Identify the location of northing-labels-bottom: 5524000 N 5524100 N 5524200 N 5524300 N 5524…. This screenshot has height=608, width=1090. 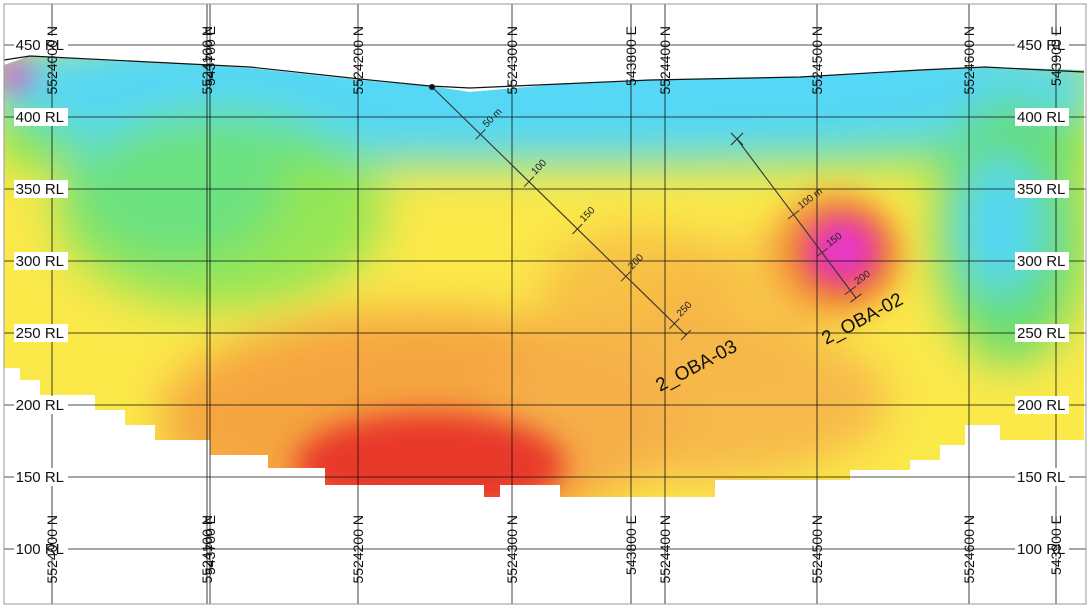
(554, 549).